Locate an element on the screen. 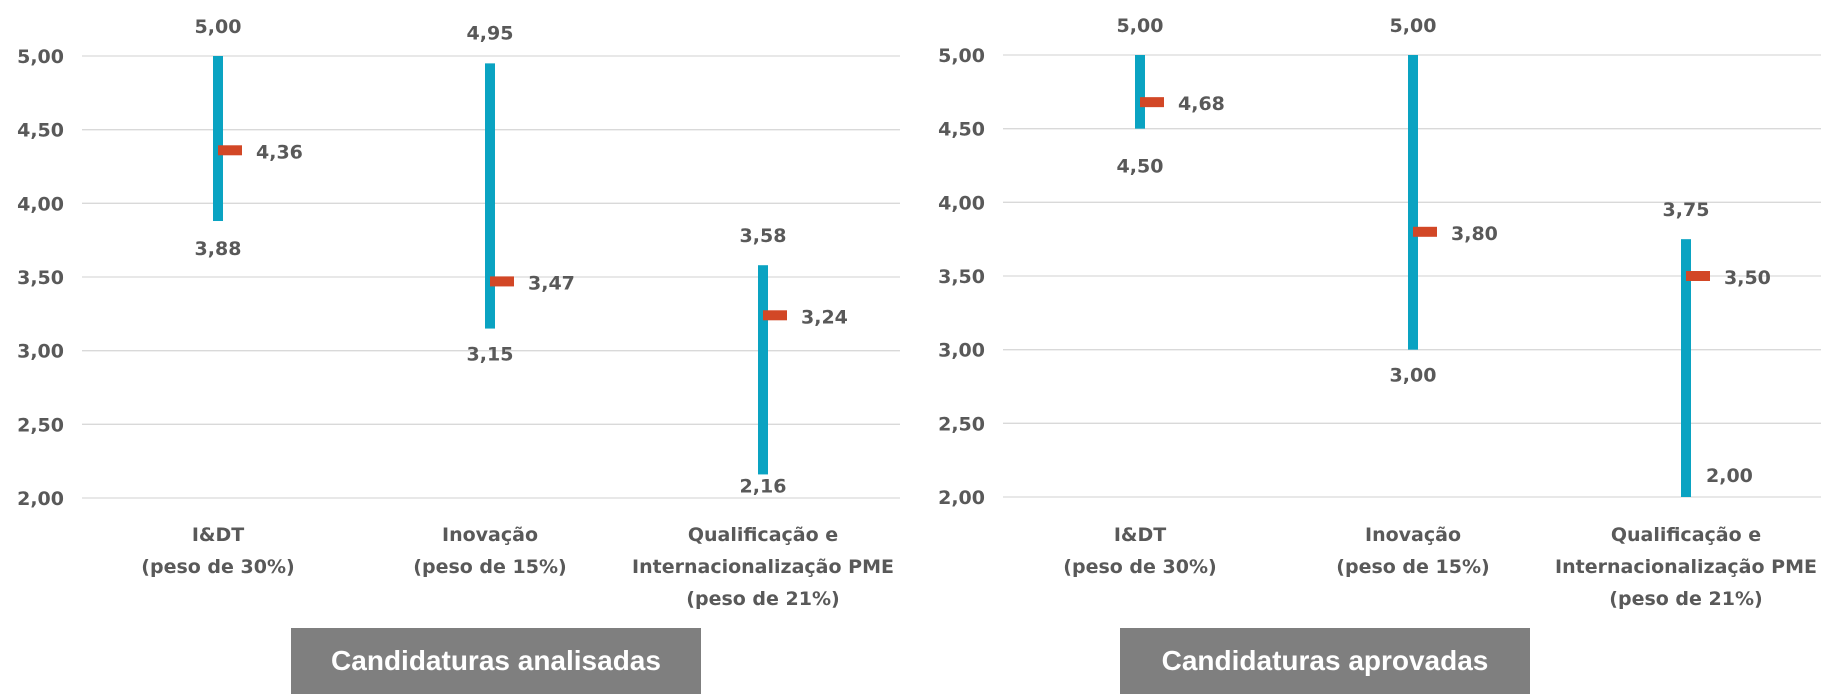  min-value-label: 3,15 is located at coordinates (490, 355).